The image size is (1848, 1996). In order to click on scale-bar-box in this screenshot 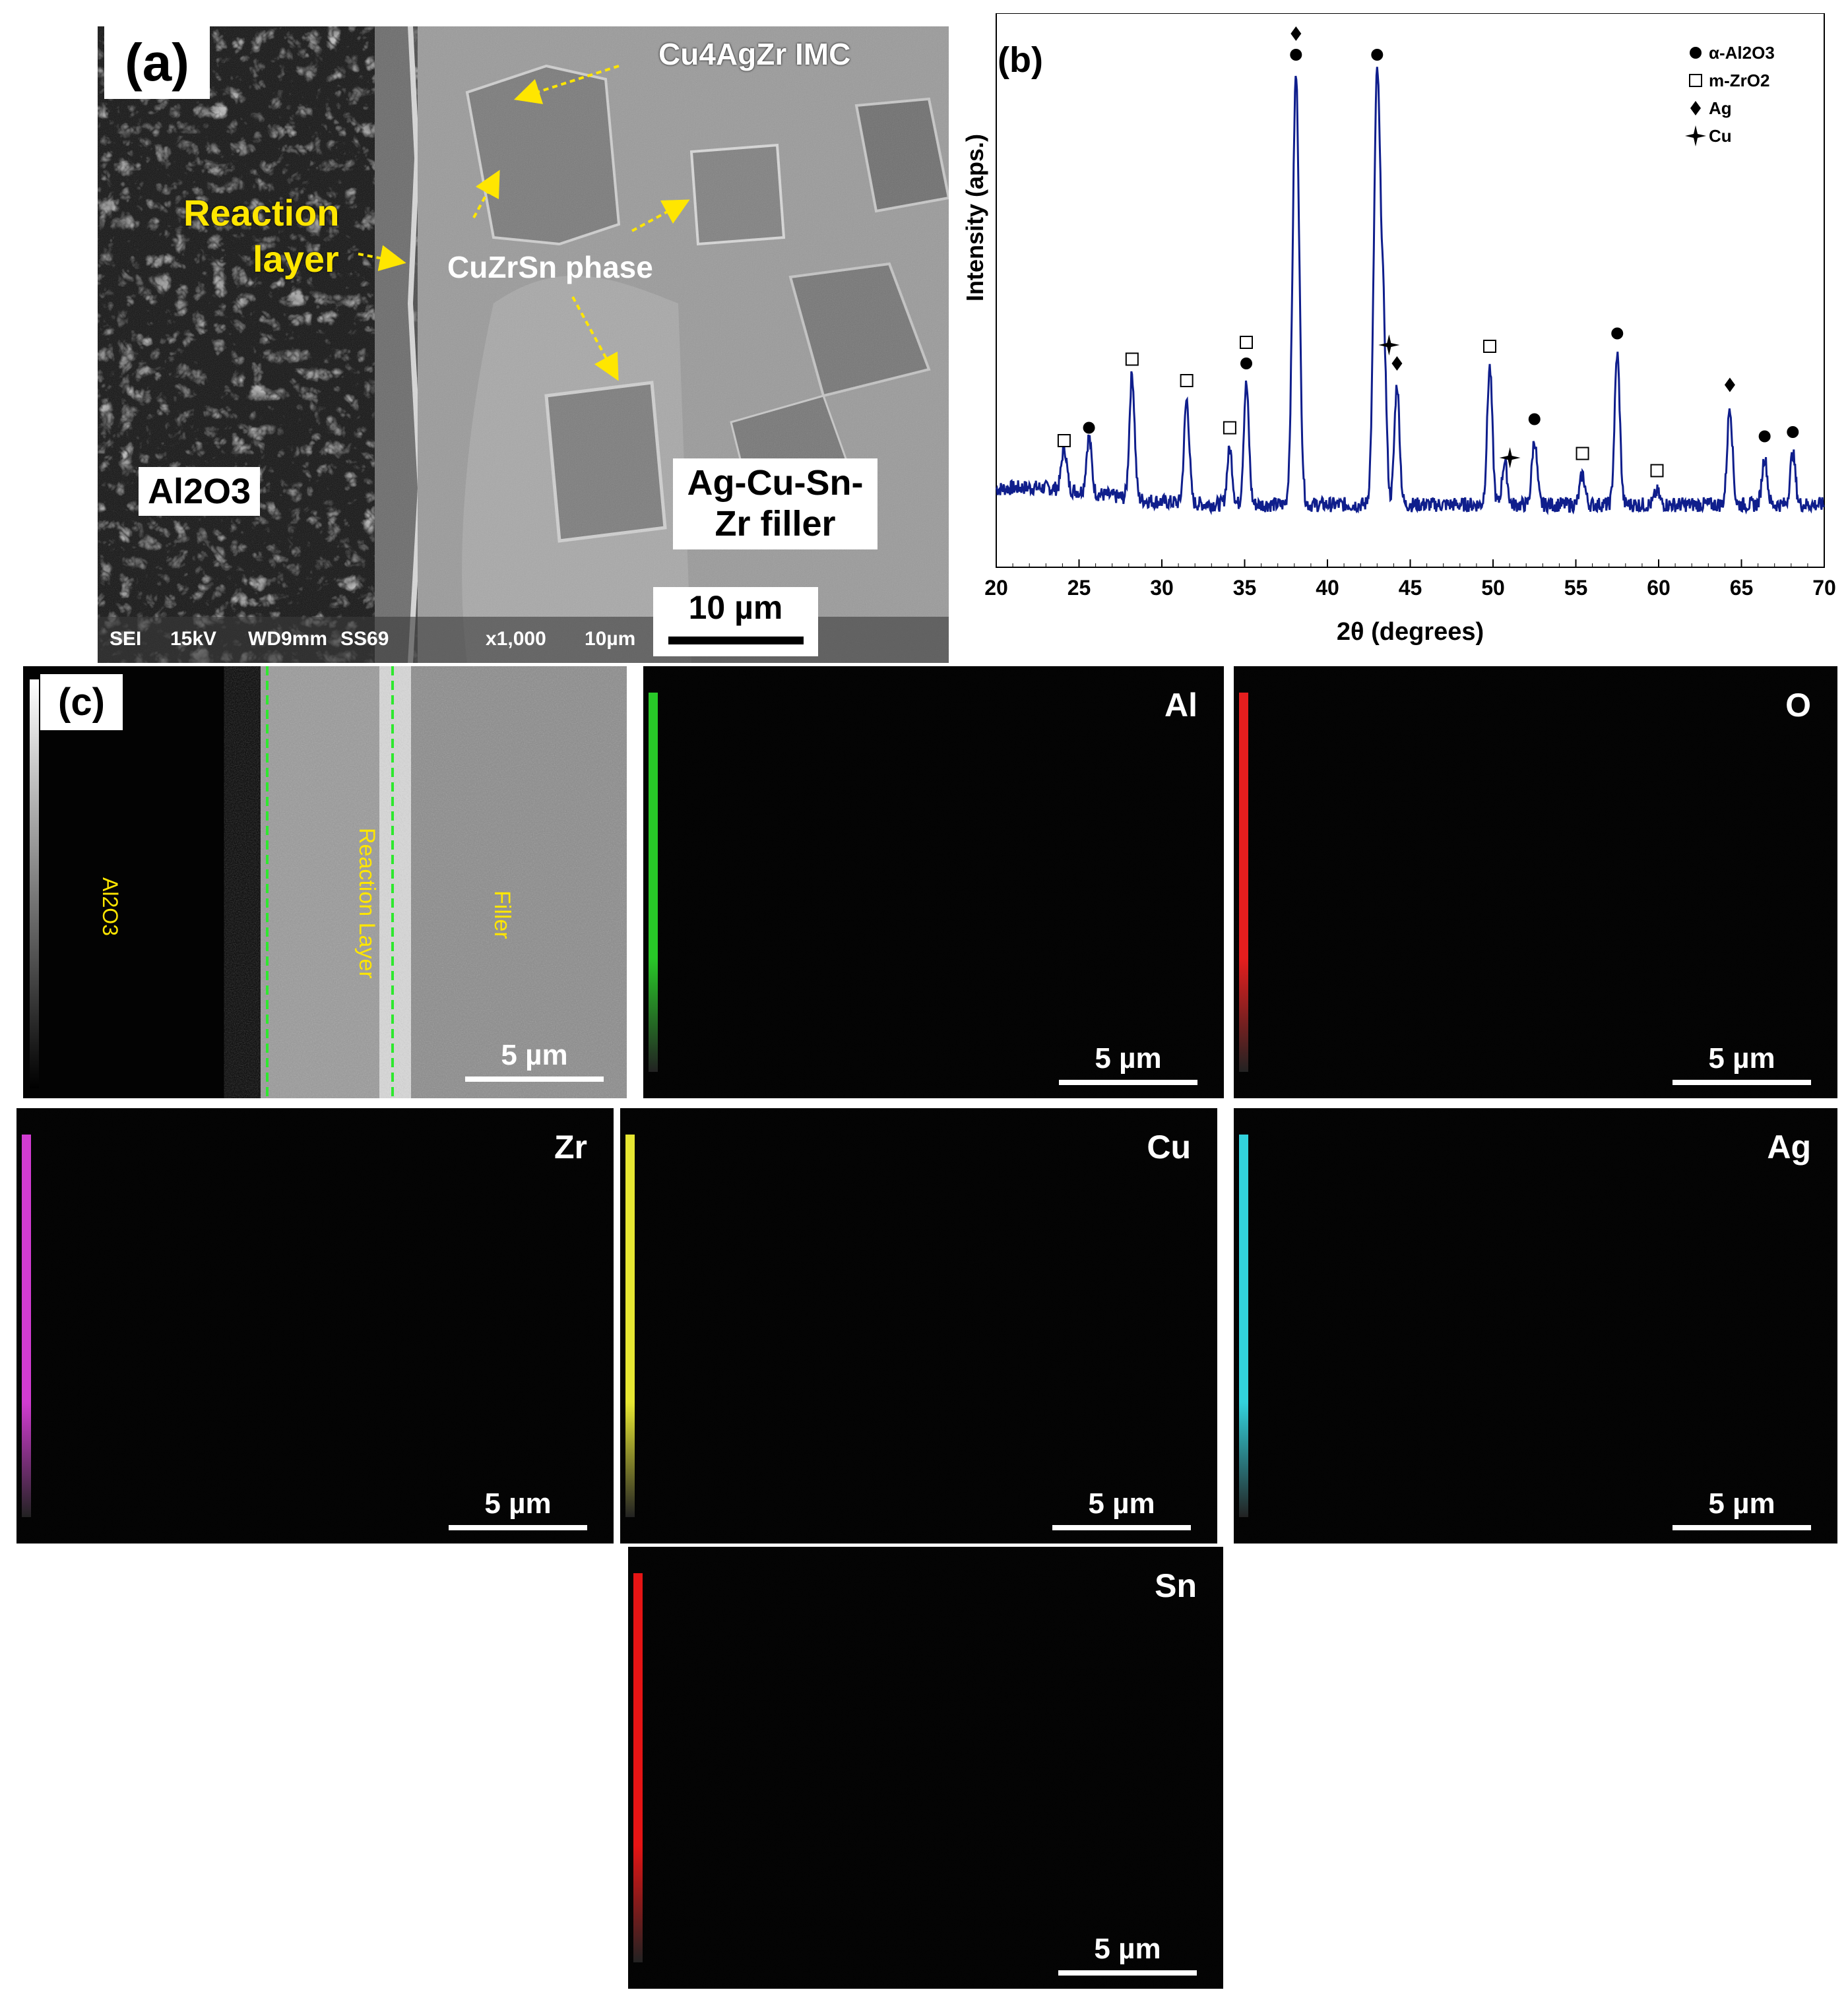, I will do `click(735, 621)`.